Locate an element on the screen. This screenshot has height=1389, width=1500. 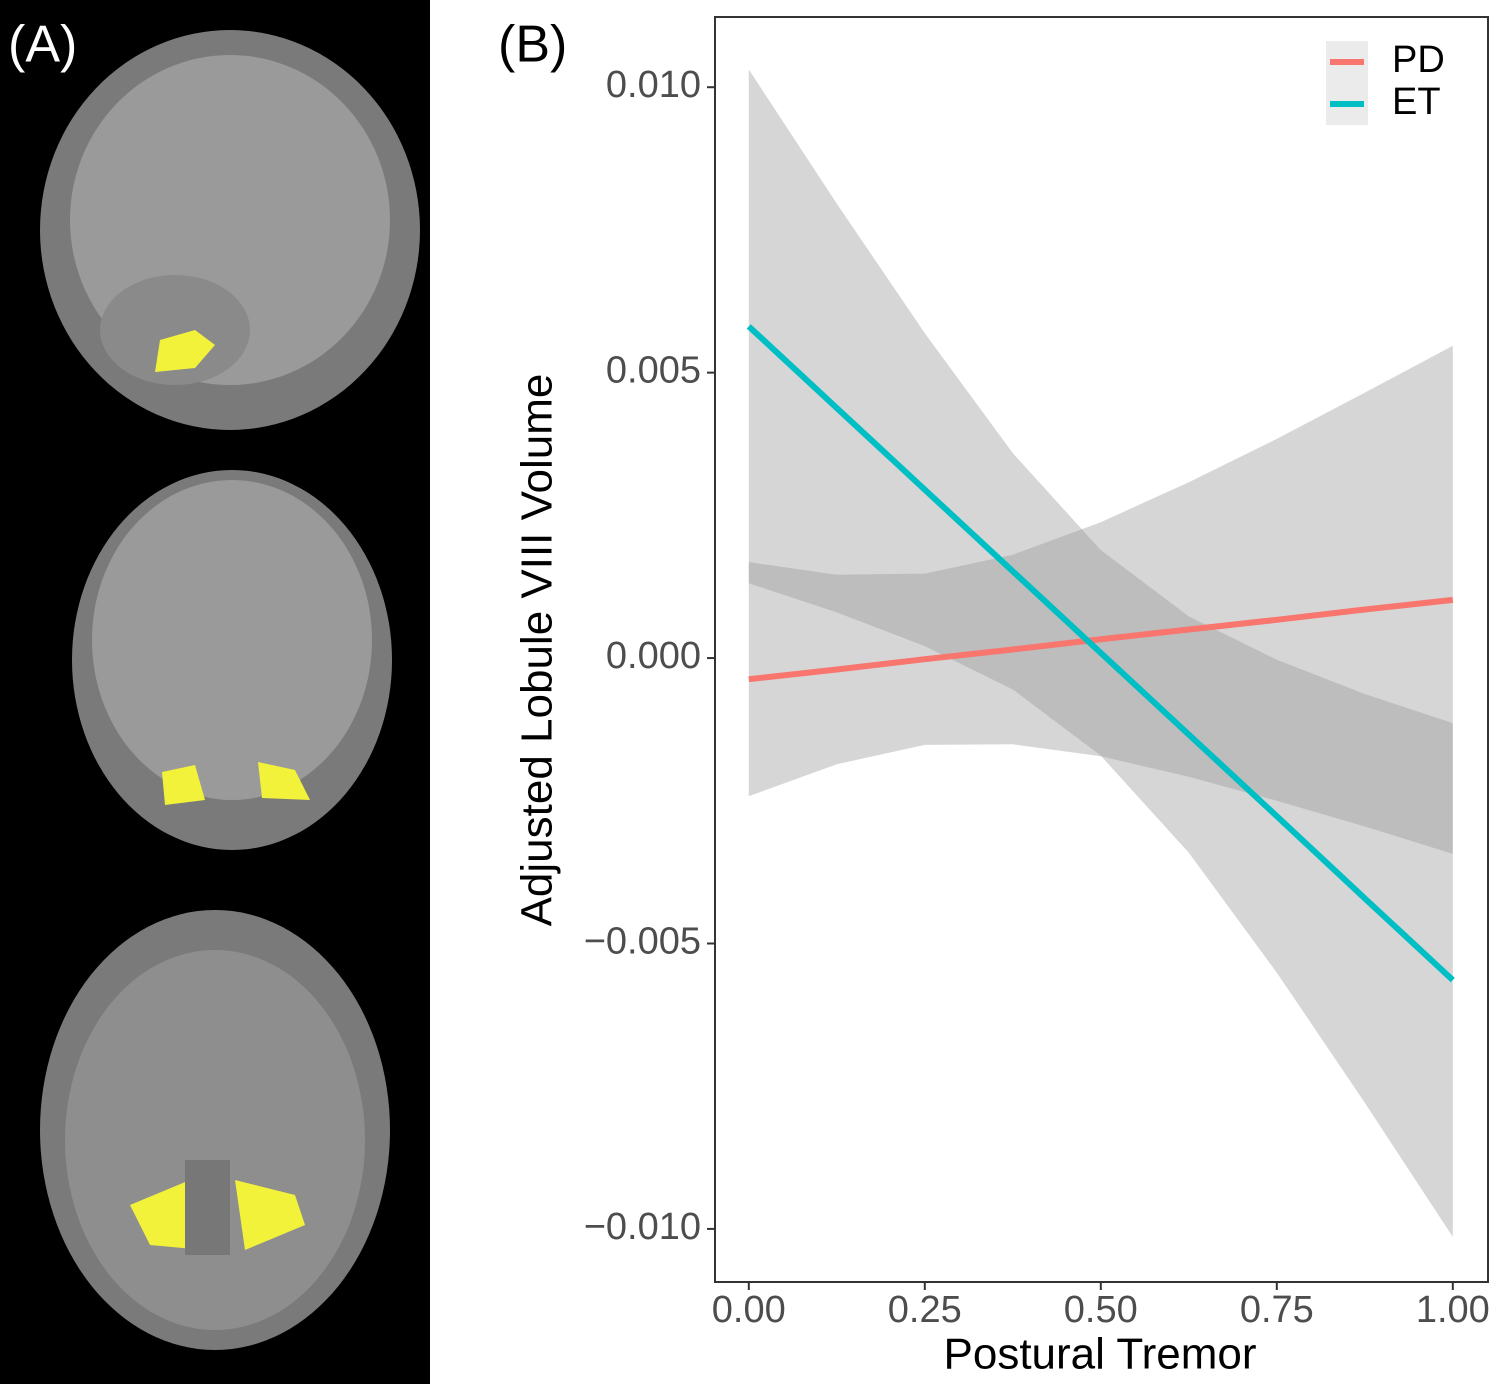
panel-label: (A) is located at coordinates (42, 45).